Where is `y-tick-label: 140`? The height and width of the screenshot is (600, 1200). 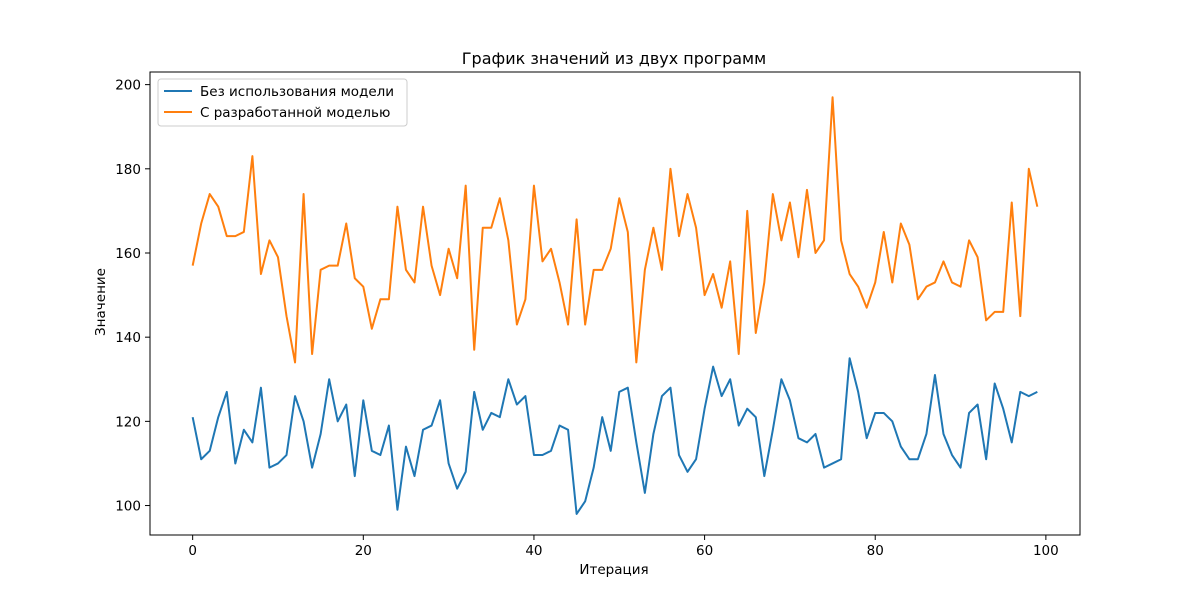 y-tick-label: 140 is located at coordinates (128, 338).